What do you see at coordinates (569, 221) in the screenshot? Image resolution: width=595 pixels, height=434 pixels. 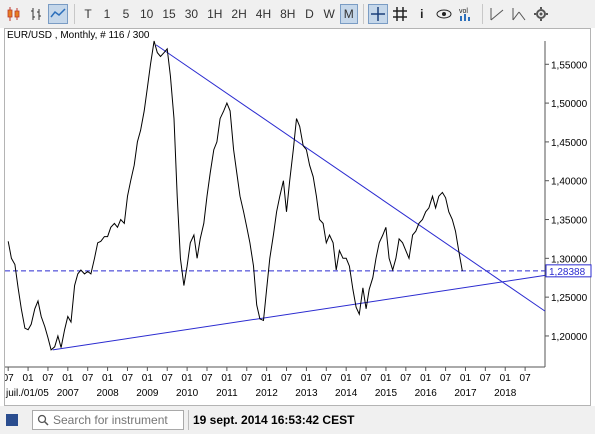 I see `y-tick-label: 1,35000` at bounding box center [569, 221].